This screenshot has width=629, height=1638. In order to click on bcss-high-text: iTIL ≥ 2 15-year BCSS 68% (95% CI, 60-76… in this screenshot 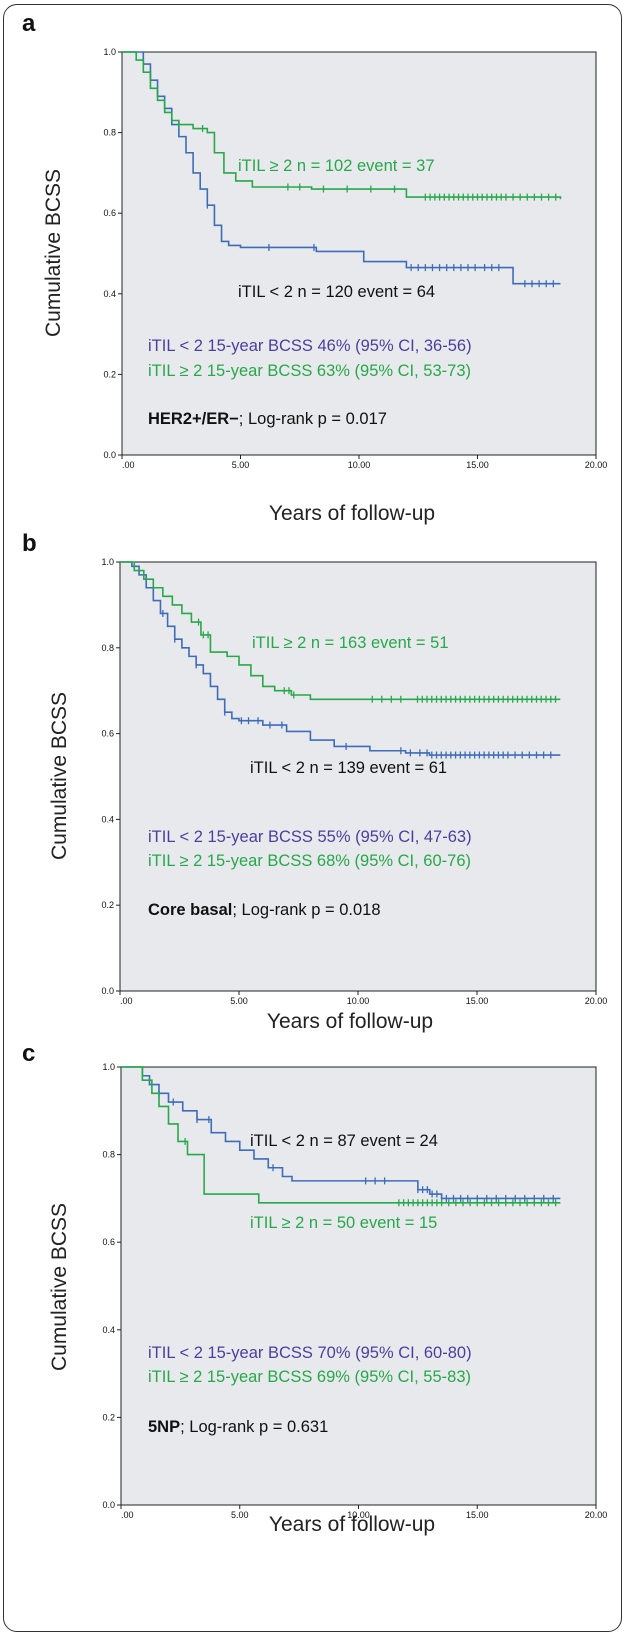, I will do `click(309, 861)`.